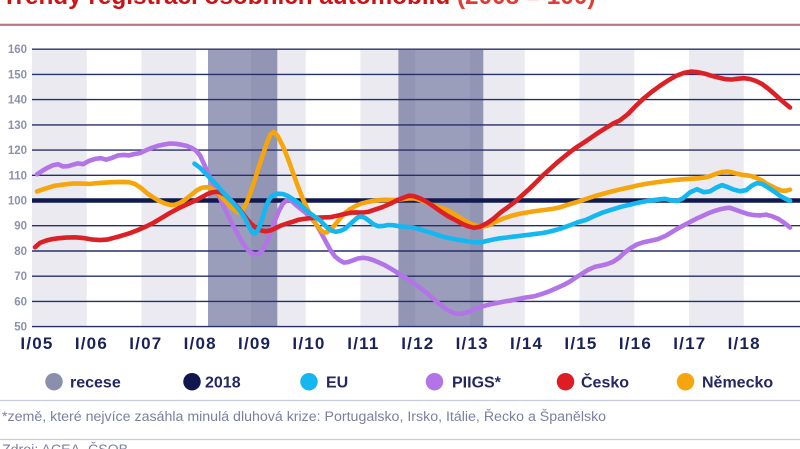 The width and height of the screenshot is (800, 449). I want to click on svg-text: I/05, so click(36, 343).